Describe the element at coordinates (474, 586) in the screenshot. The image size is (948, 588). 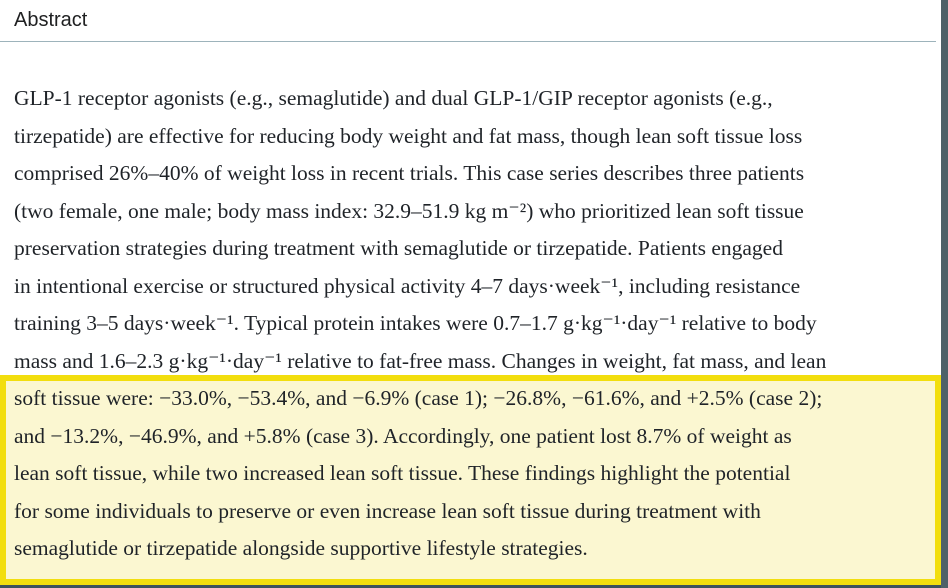
I see `window-edge-bottom` at that location.